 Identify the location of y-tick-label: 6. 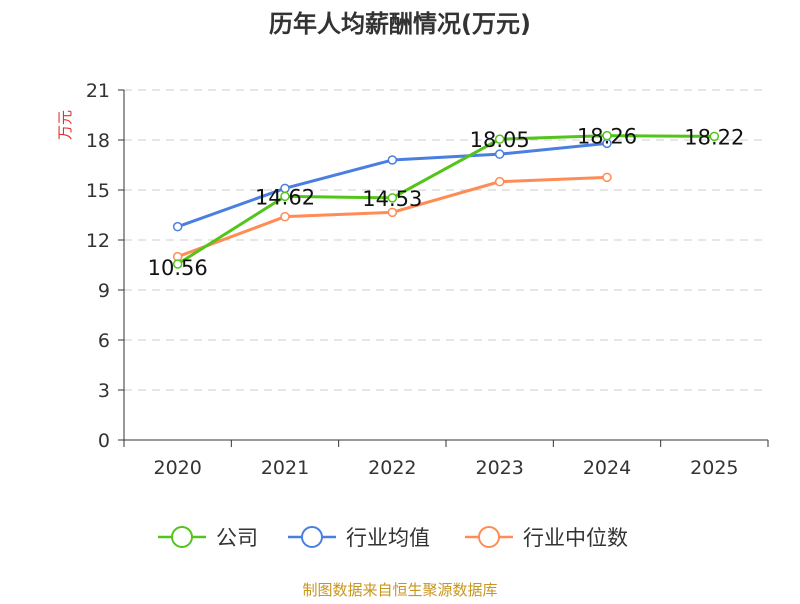
(104, 341).